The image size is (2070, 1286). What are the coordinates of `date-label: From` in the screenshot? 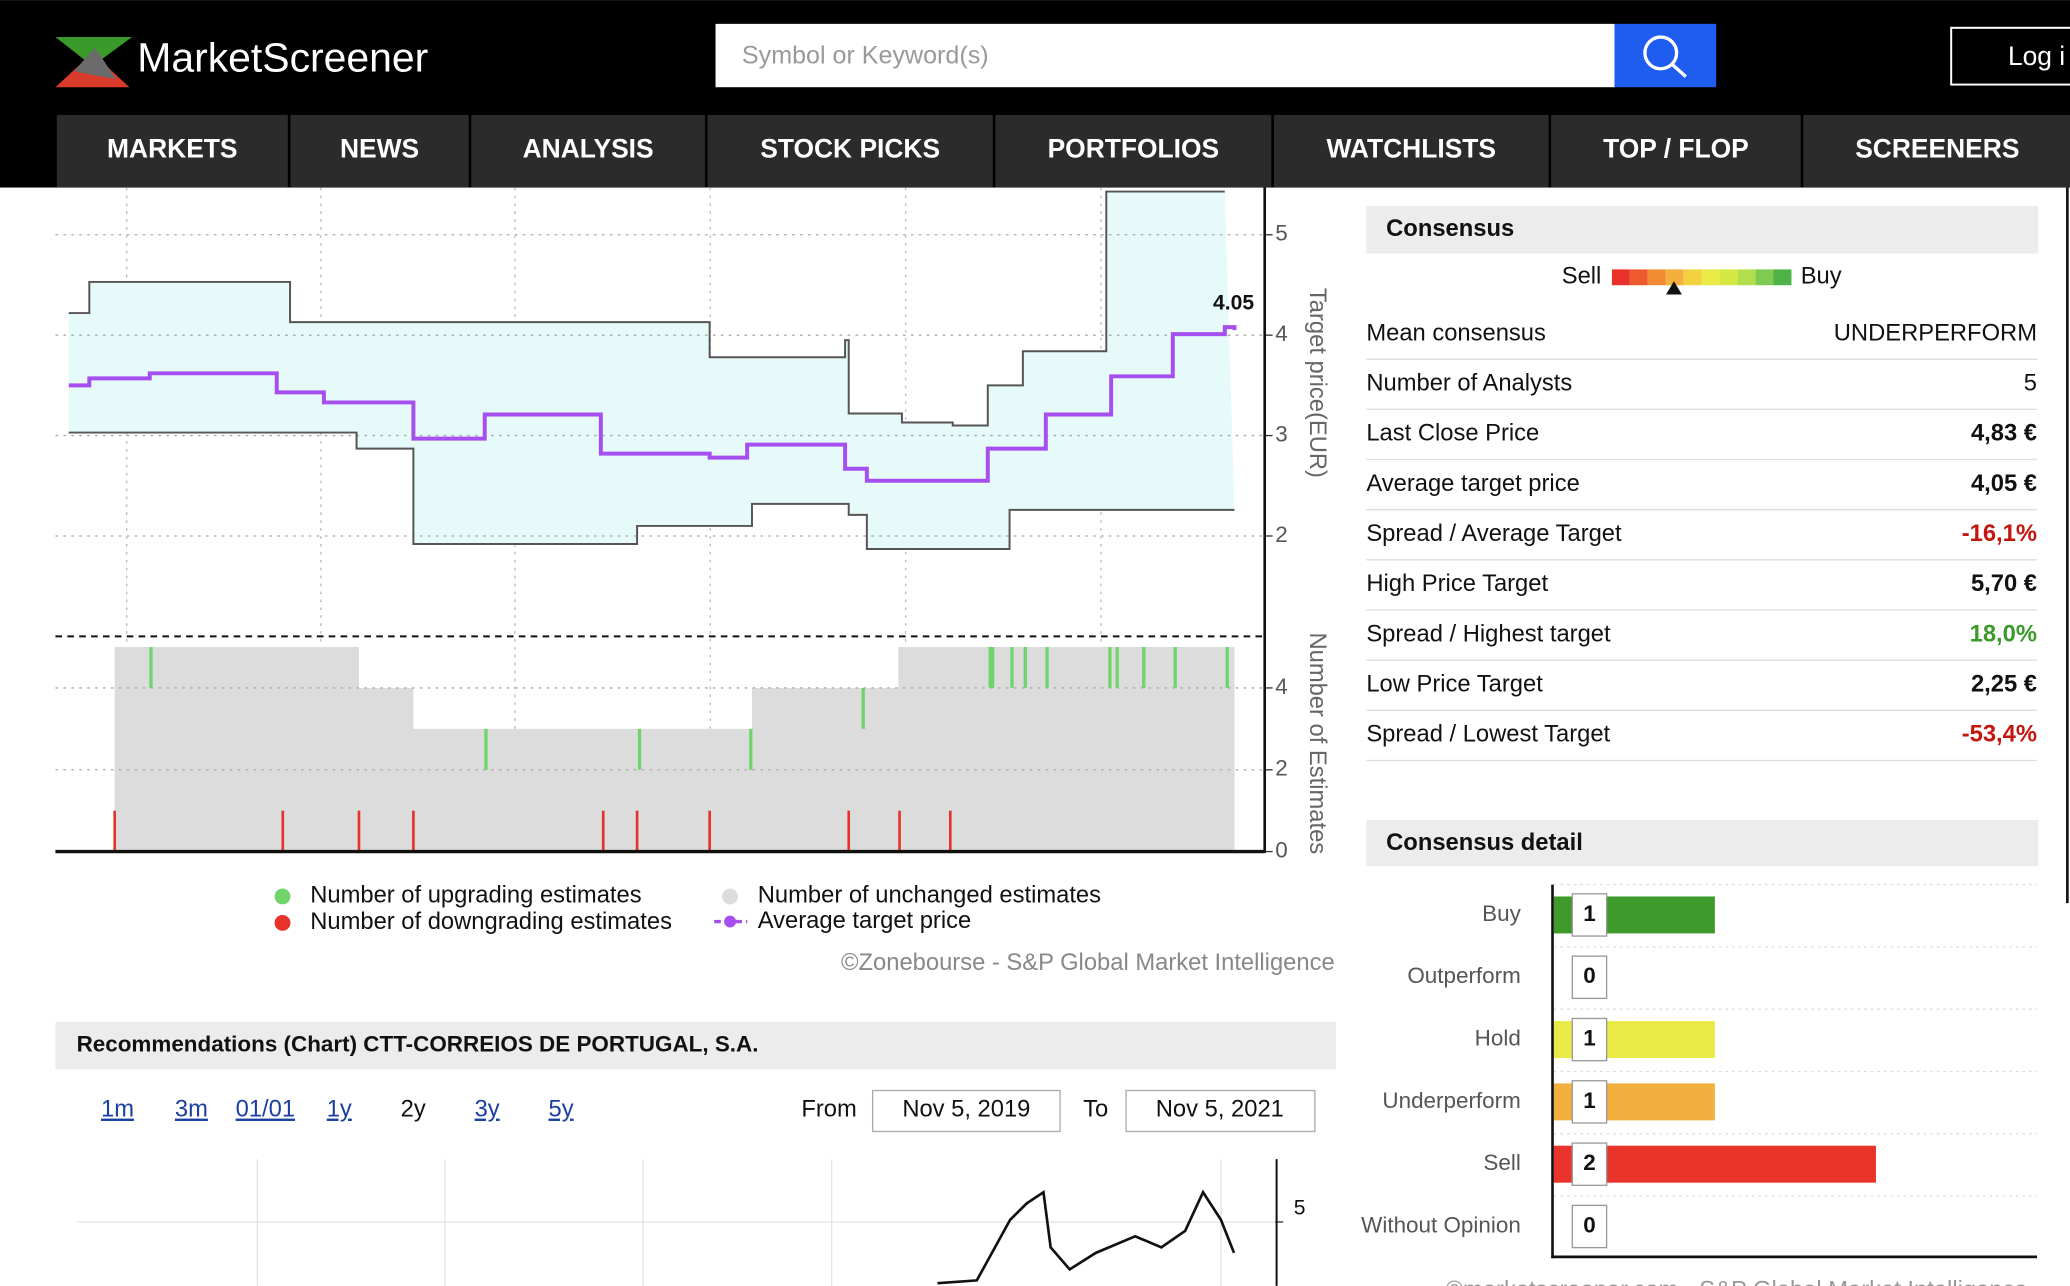 It's located at (828, 1109).